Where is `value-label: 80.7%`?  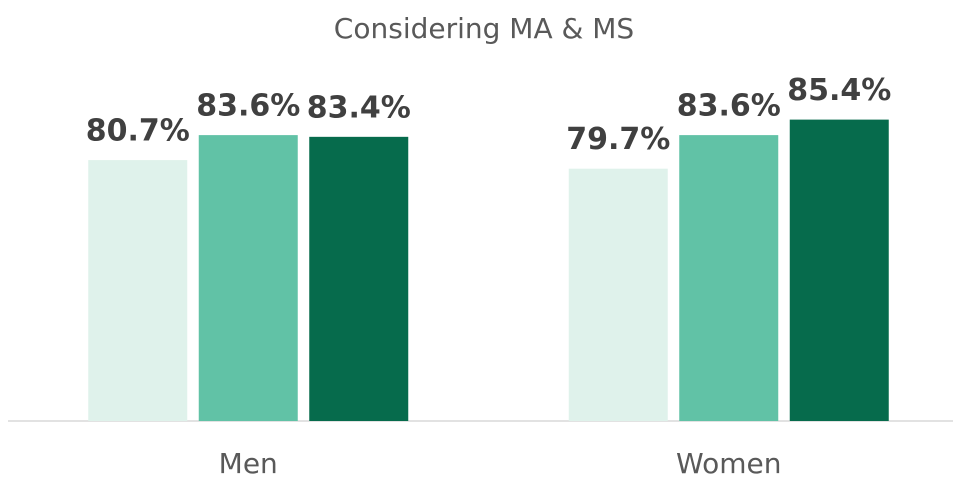
value-label: 80.7% is located at coordinates (138, 131).